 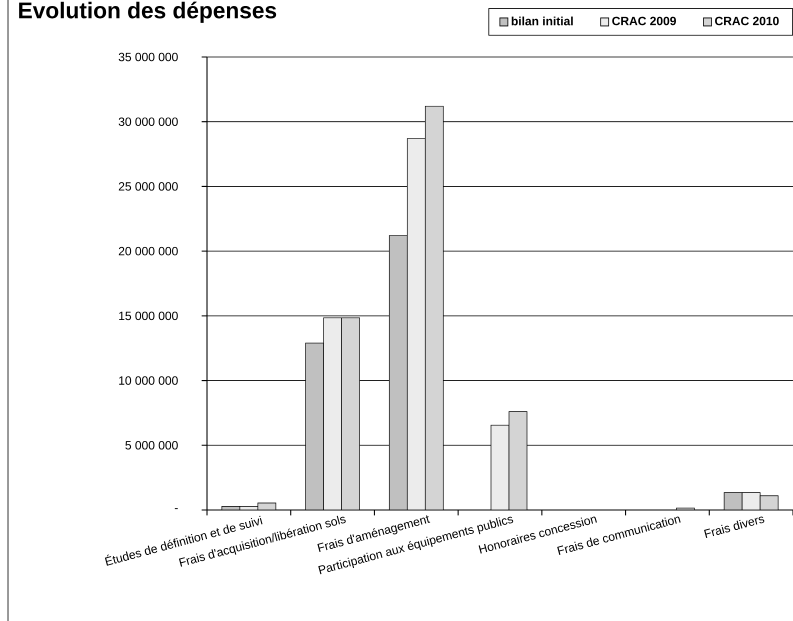 I want to click on y-tick-label: 25 000 000, so click(x=148, y=186).